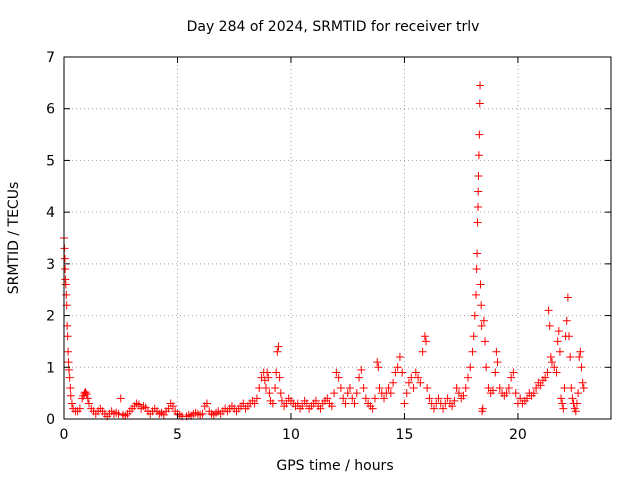  Describe the element at coordinates (50, 161) in the screenshot. I see `y-tick-label: 5` at that location.